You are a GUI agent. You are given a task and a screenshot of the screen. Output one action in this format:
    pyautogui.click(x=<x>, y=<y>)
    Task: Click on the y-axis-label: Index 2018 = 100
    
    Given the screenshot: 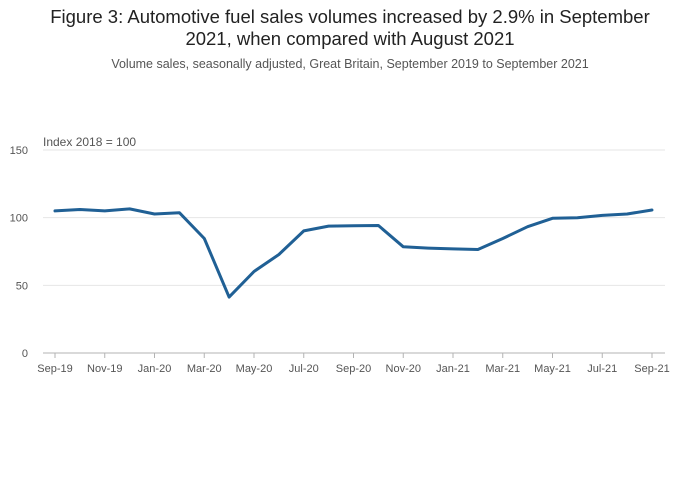 What is the action you would take?
    pyautogui.click(x=89, y=142)
    